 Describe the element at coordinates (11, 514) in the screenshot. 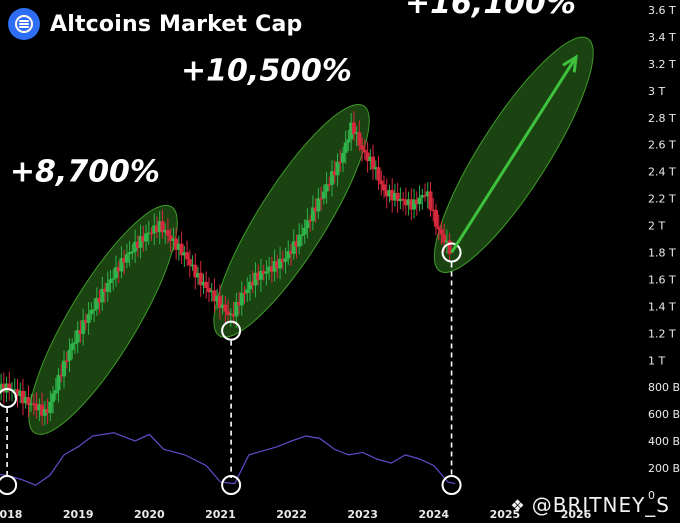

I see `x-axis-label: 2018` at that location.